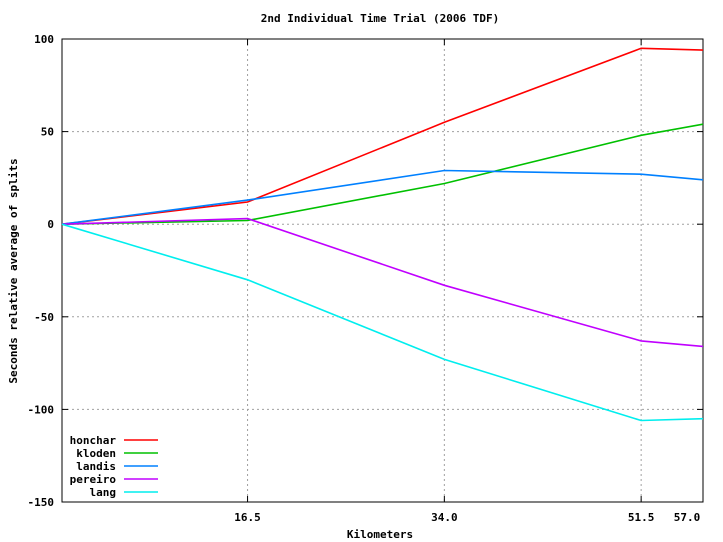  Describe the element at coordinates (44, 39) in the screenshot. I see `y-tick-label: 100` at that location.